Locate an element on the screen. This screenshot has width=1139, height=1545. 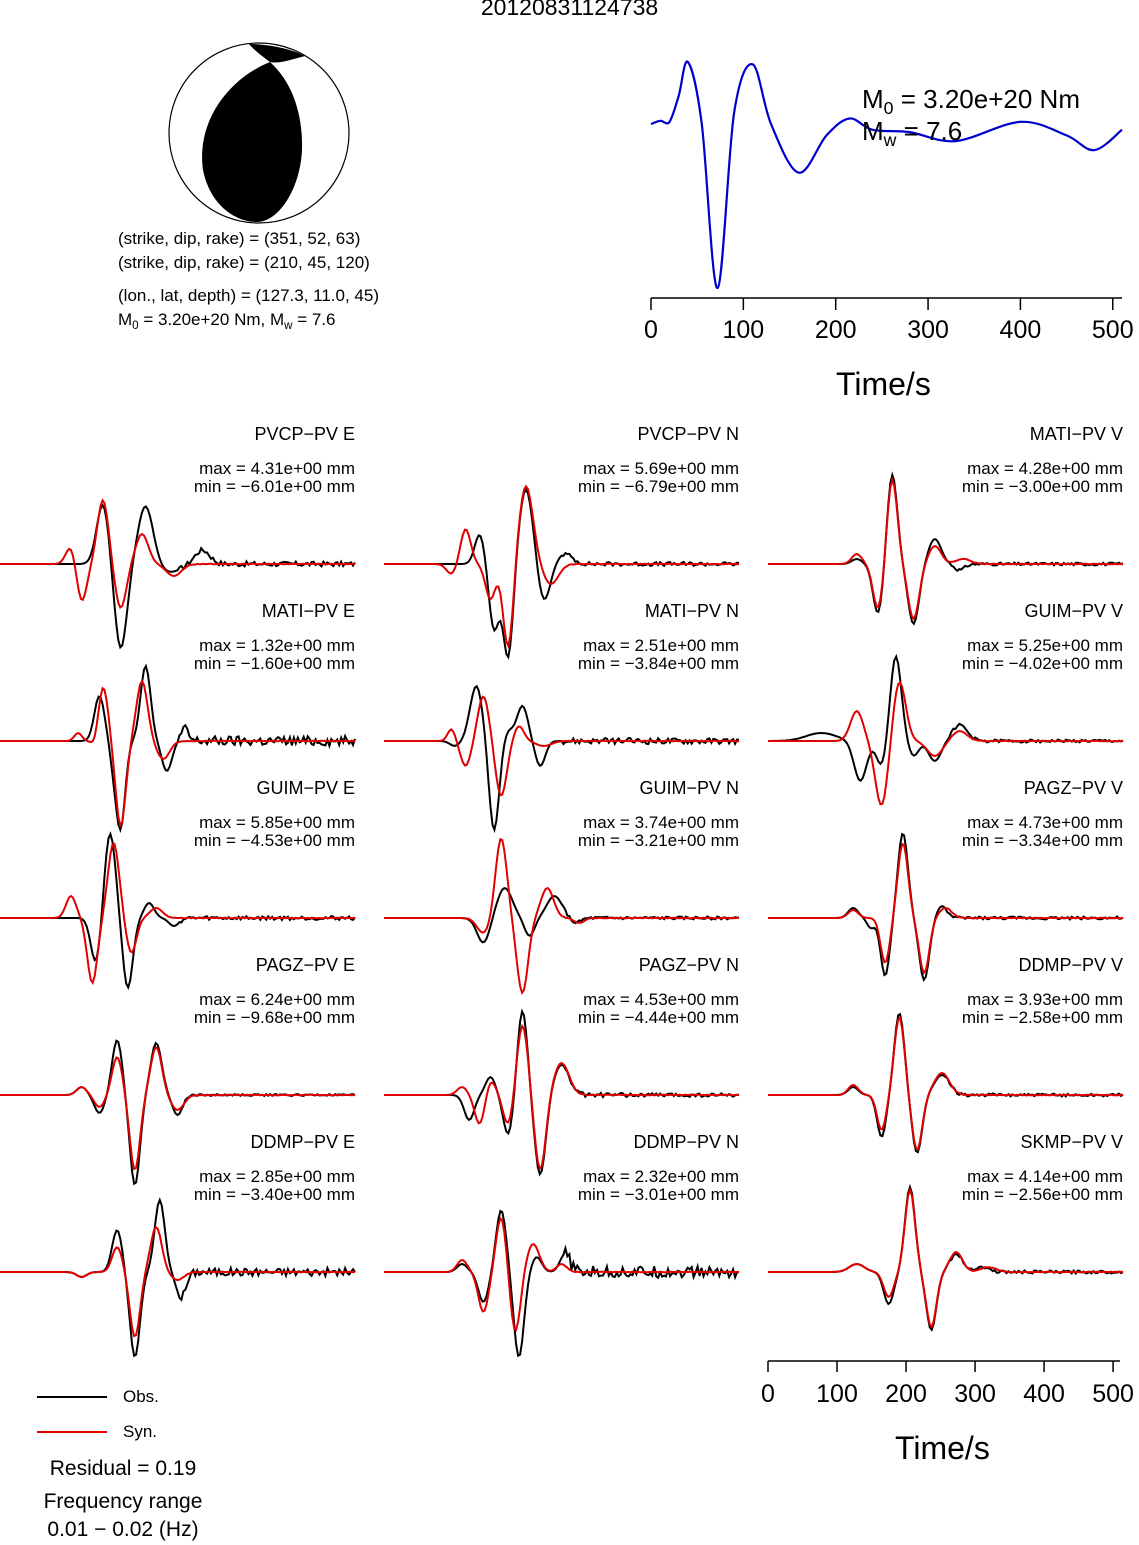
trace-max-label: max = 4.73e+00 mm is located at coordinates (1045, 822).